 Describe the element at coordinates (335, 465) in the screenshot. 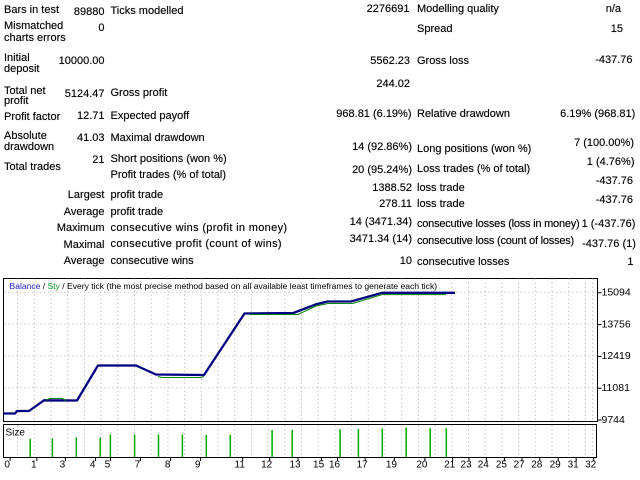

I see `svg-text: 16` at that location.